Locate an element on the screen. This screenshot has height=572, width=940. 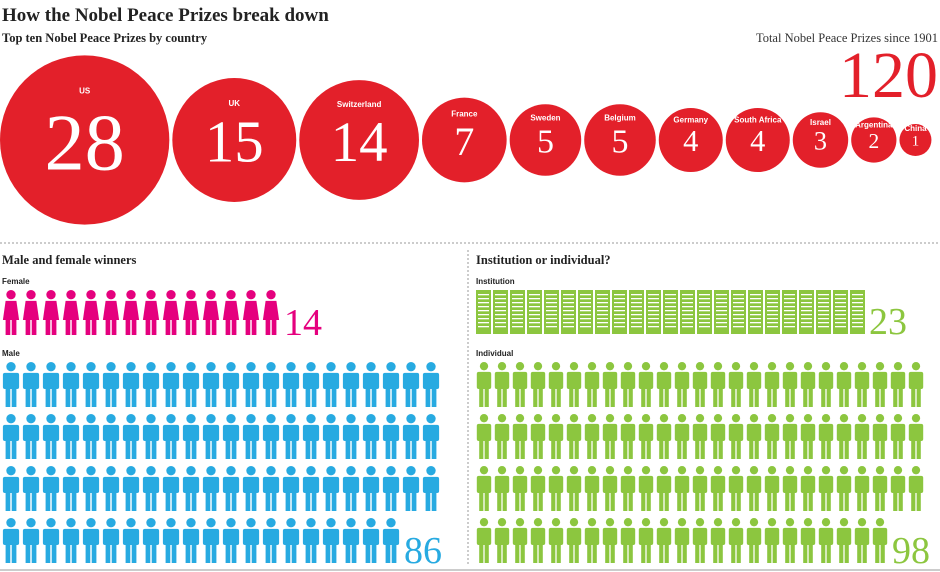
icon-building is located at coordinates (823, 312).